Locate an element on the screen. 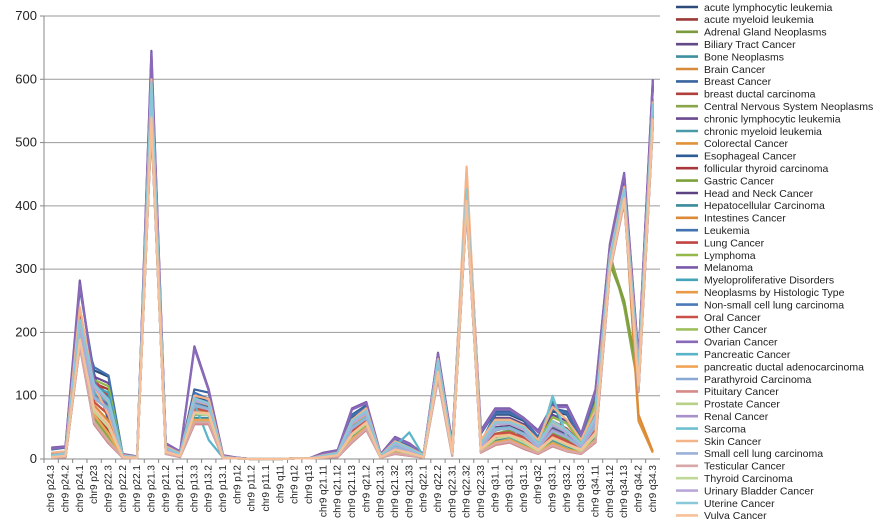 This screenshot has width=888, height=524. x-tick-label: chr9 q21.11 is located at coordinates (323, 491).